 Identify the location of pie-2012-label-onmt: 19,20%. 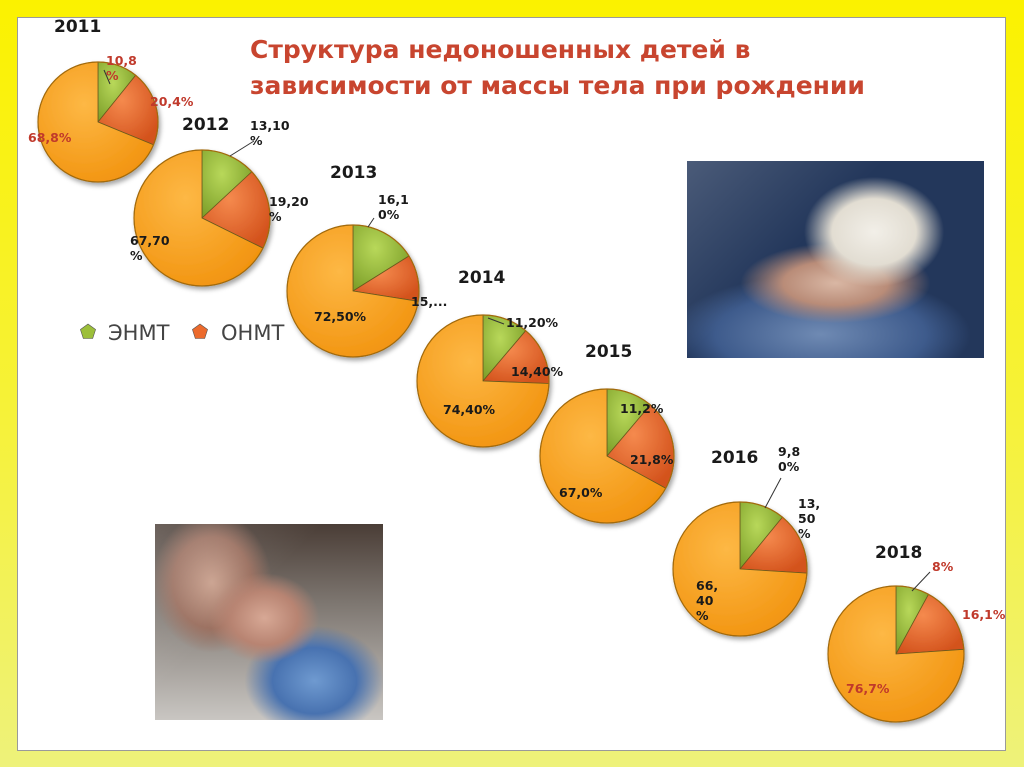
(289, 209).